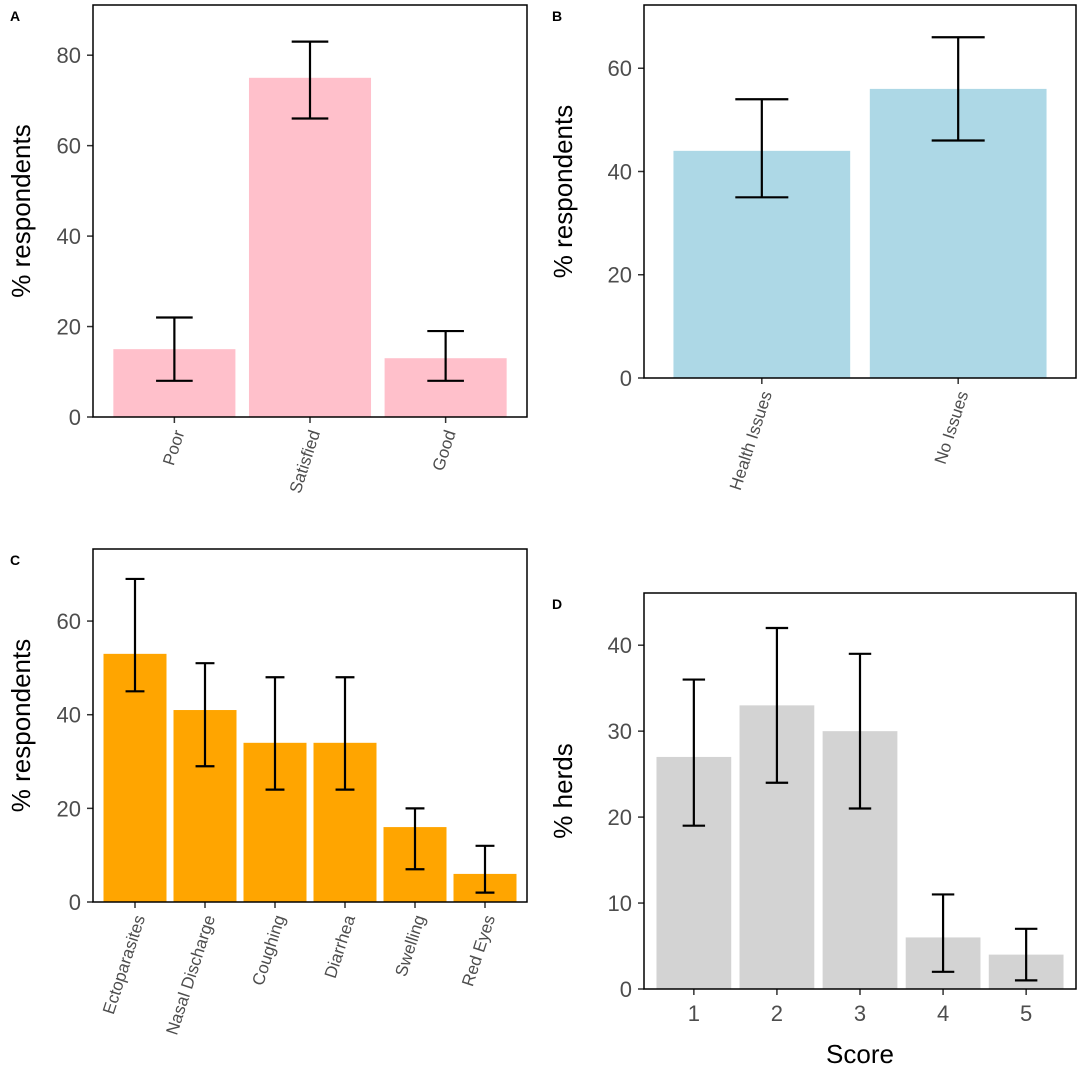  I want to click on x-tick-label: Nasal Discharge, so click(190, 975).